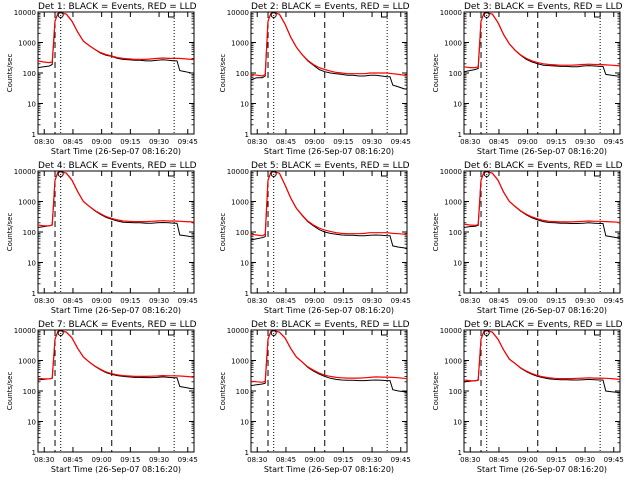  Describe the element at coordinates (543, 7) in the screenshot. I see `panel-title: Det 3: BLACK = Events, RED = LLD` at that location.